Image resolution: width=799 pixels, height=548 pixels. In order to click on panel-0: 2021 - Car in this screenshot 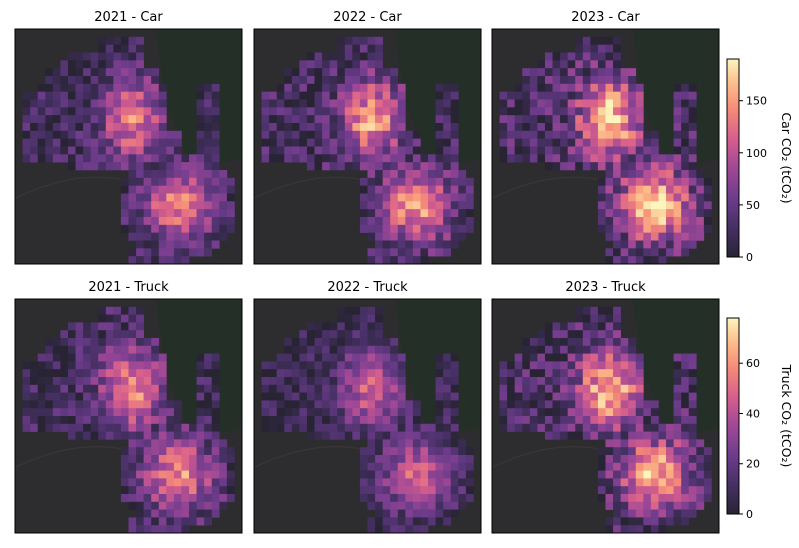, I will do `click(128, 137)`.